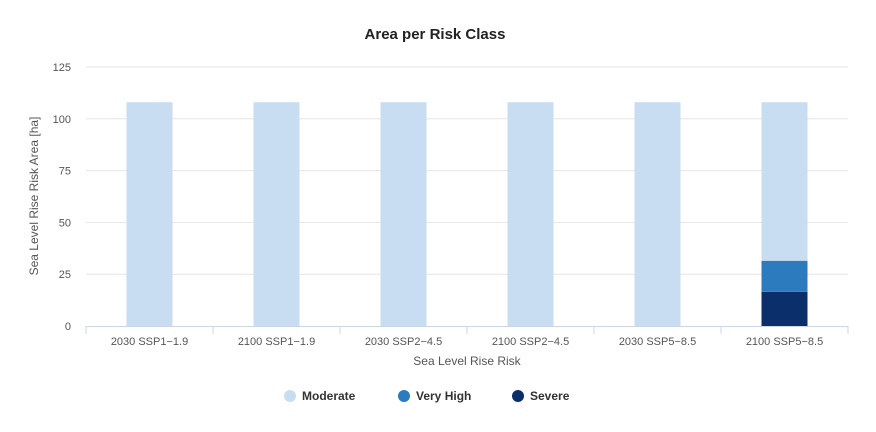  Describe the element at coordinates (62, 120) in the screenshot. I see `y-tick-label: 100` at that location.